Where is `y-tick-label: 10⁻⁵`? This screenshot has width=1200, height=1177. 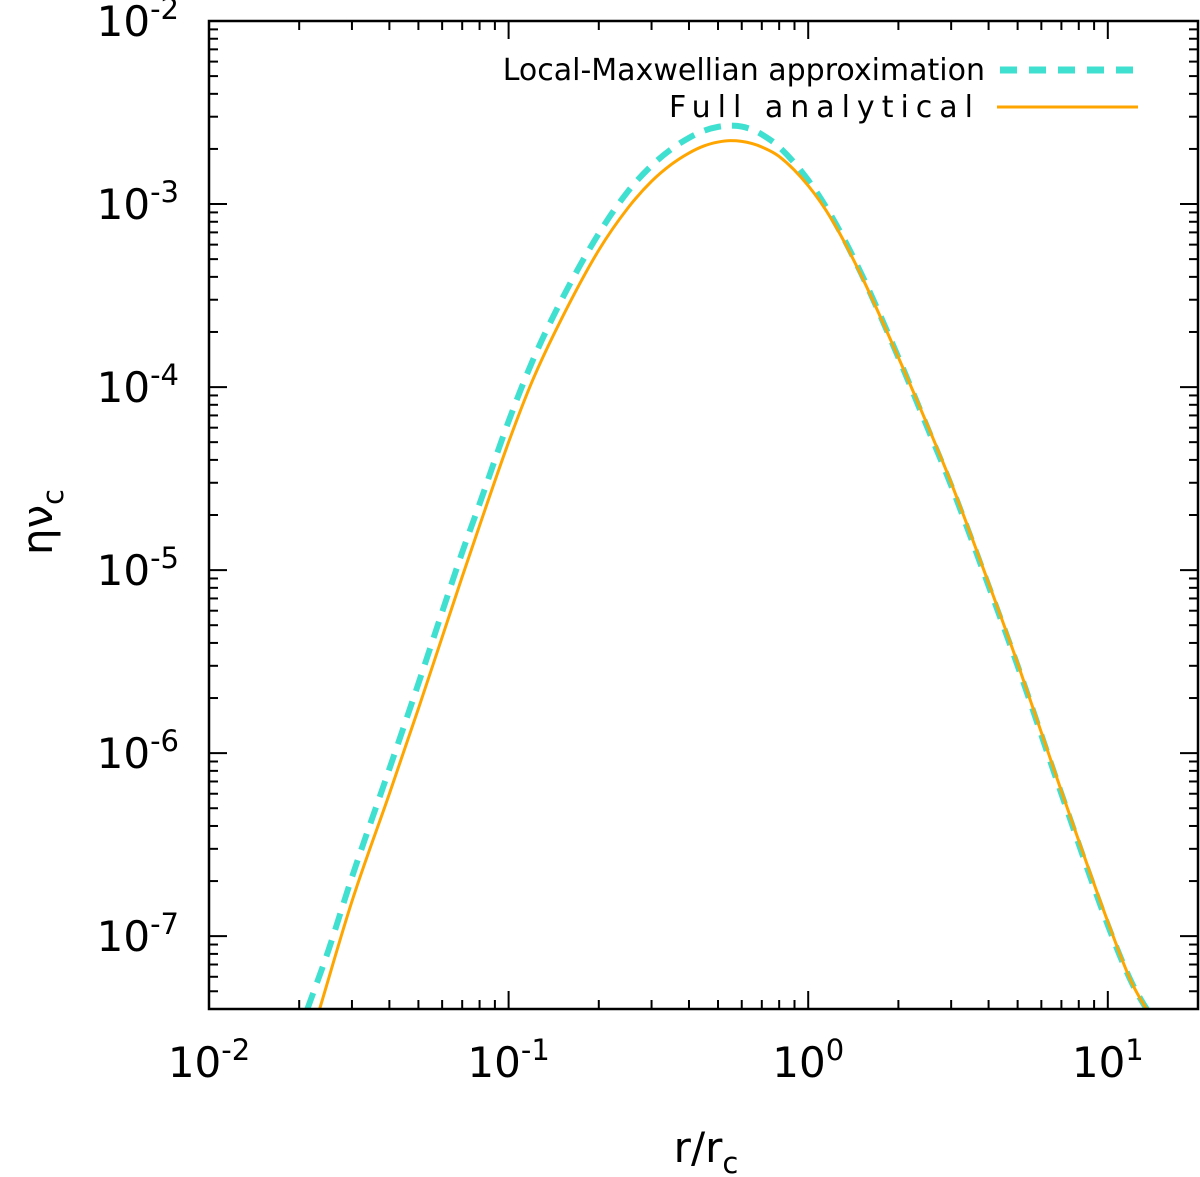 y-tick-label: 10⁻⁵ is located at coordinates (138, 568).